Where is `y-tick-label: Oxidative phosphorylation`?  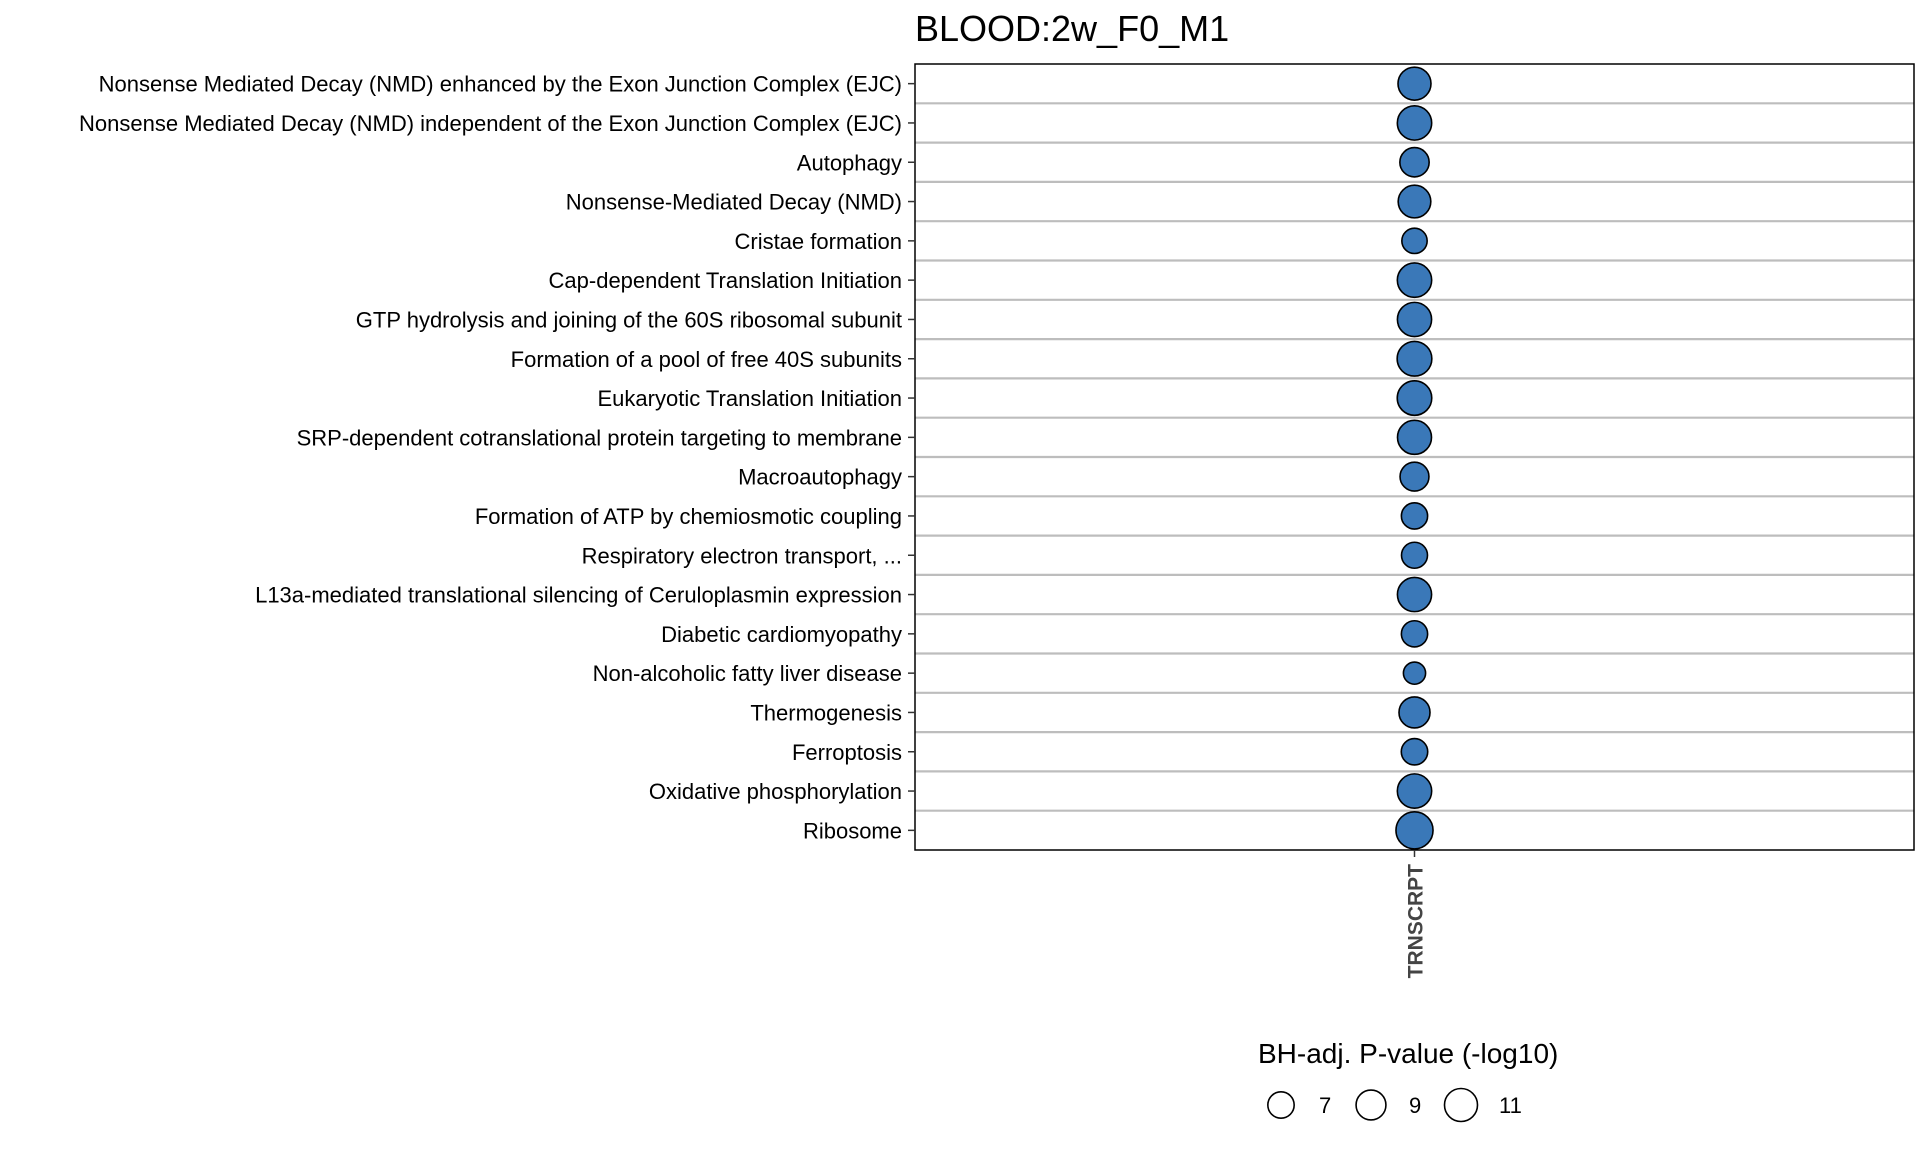
y-tick-label: Oxidative phosphorylation is located at coordinates (775, 791).